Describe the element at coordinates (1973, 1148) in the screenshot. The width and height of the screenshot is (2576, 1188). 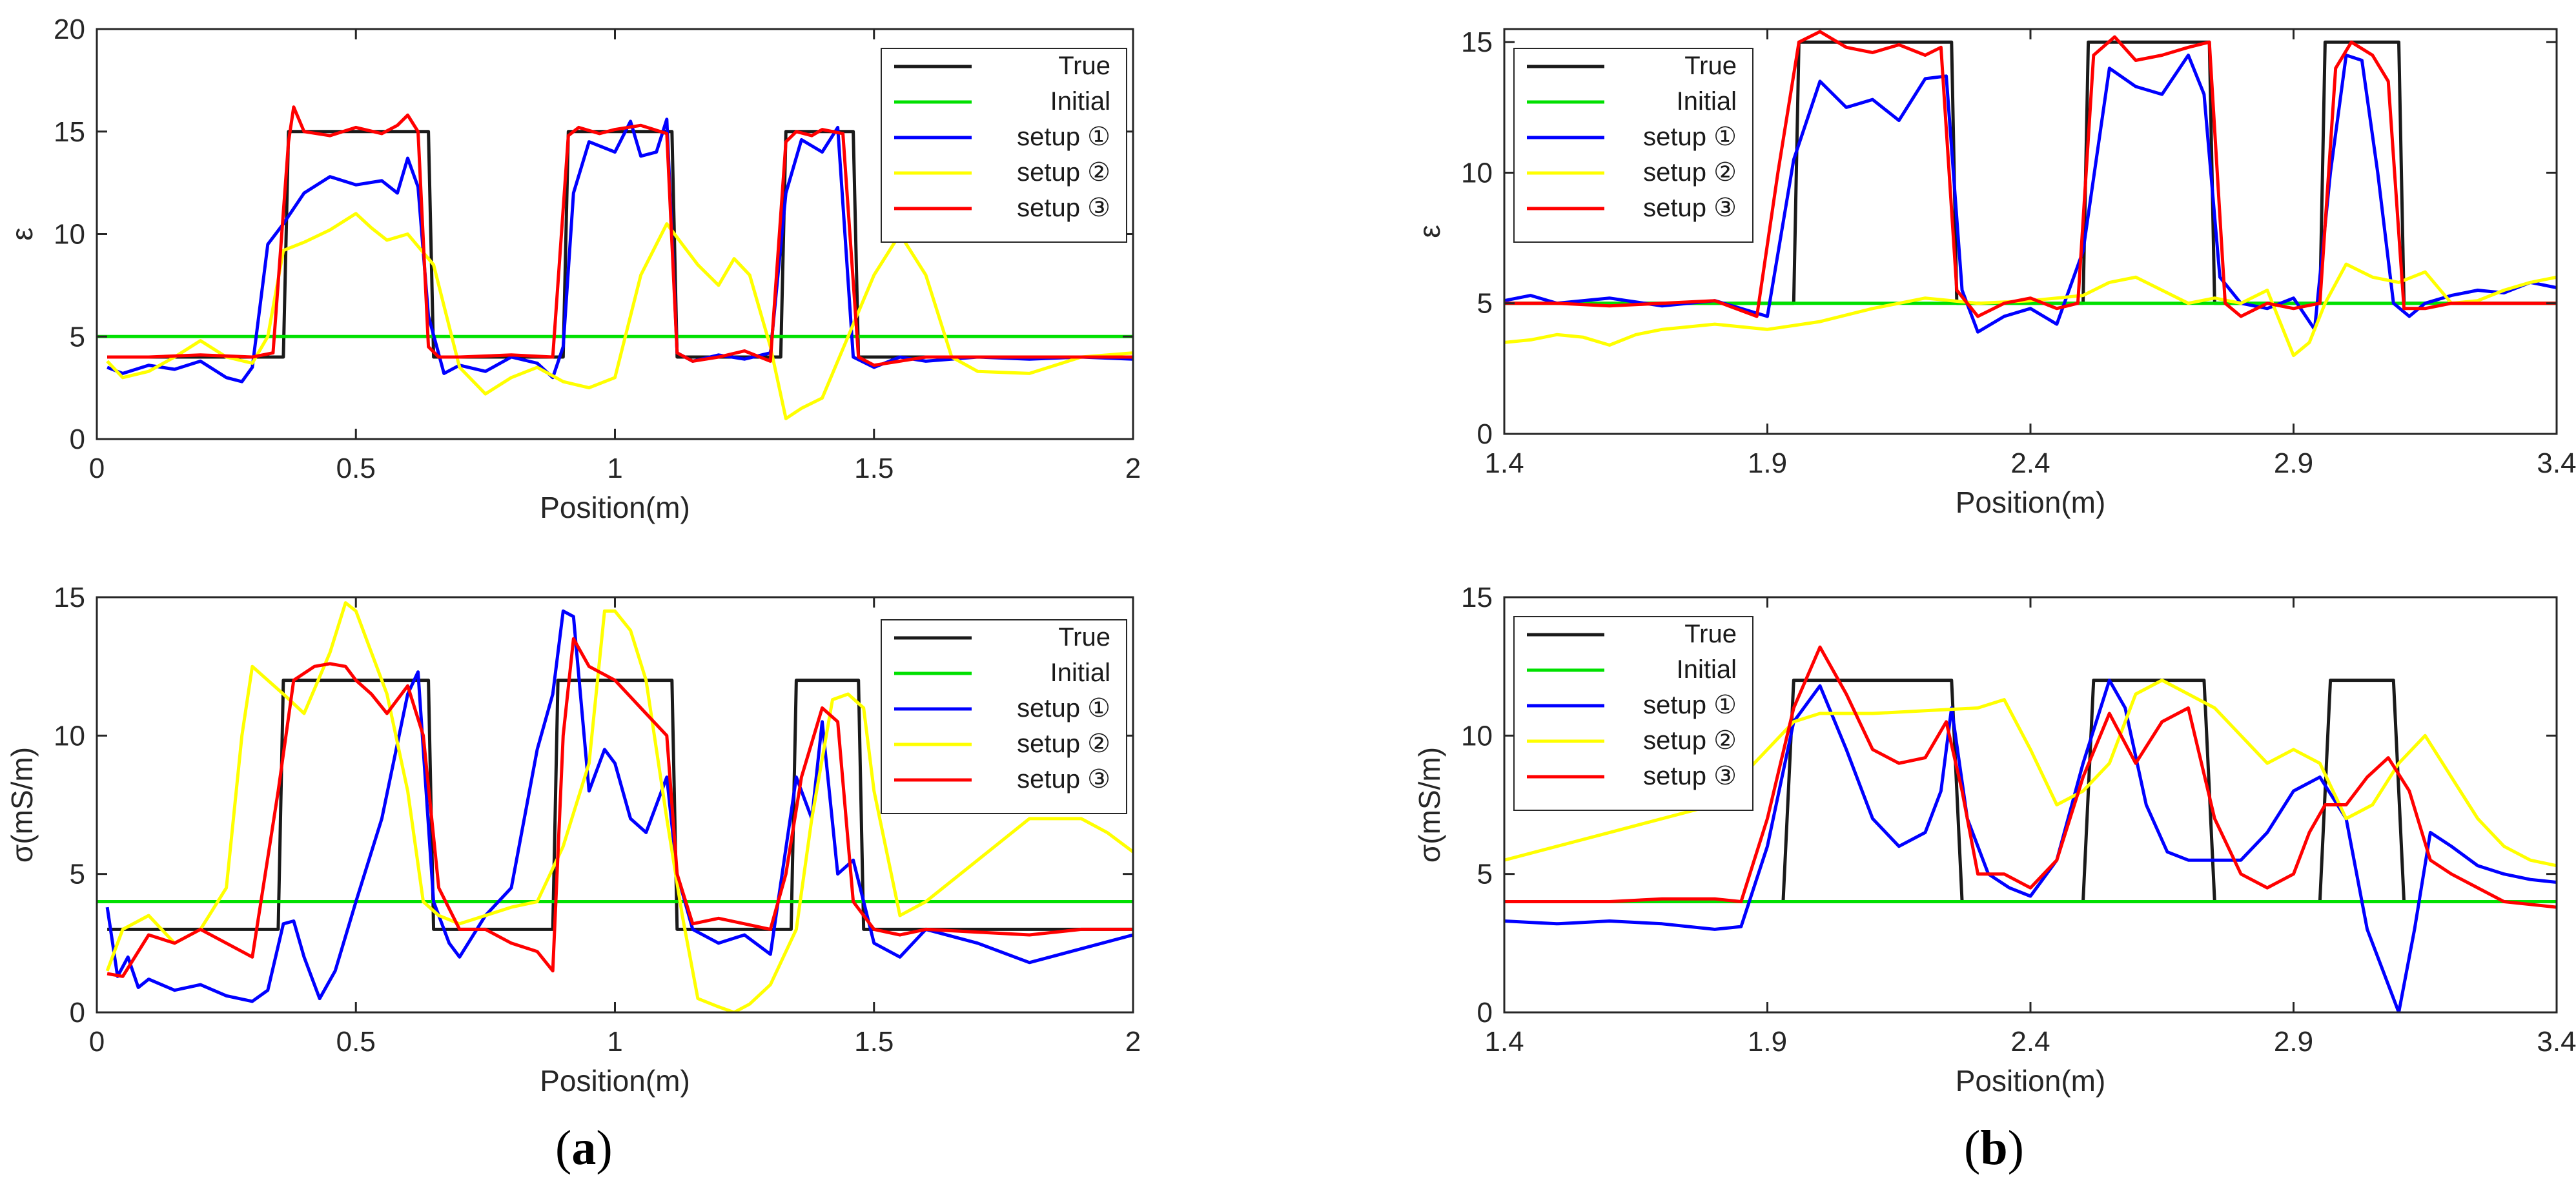
I see `caption-b-open: (` at that location.